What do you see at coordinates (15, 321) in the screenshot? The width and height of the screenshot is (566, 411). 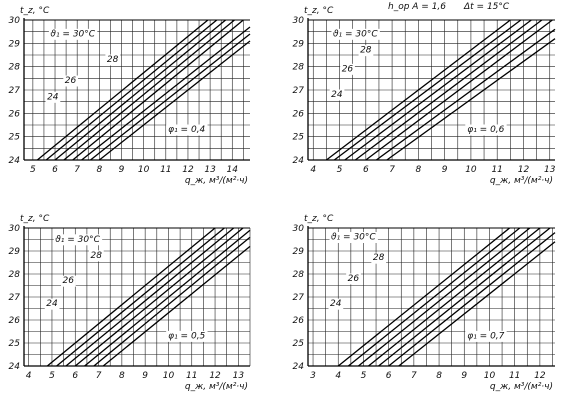 I see `y-tick-label: 26` at bounding box center [15, 321].